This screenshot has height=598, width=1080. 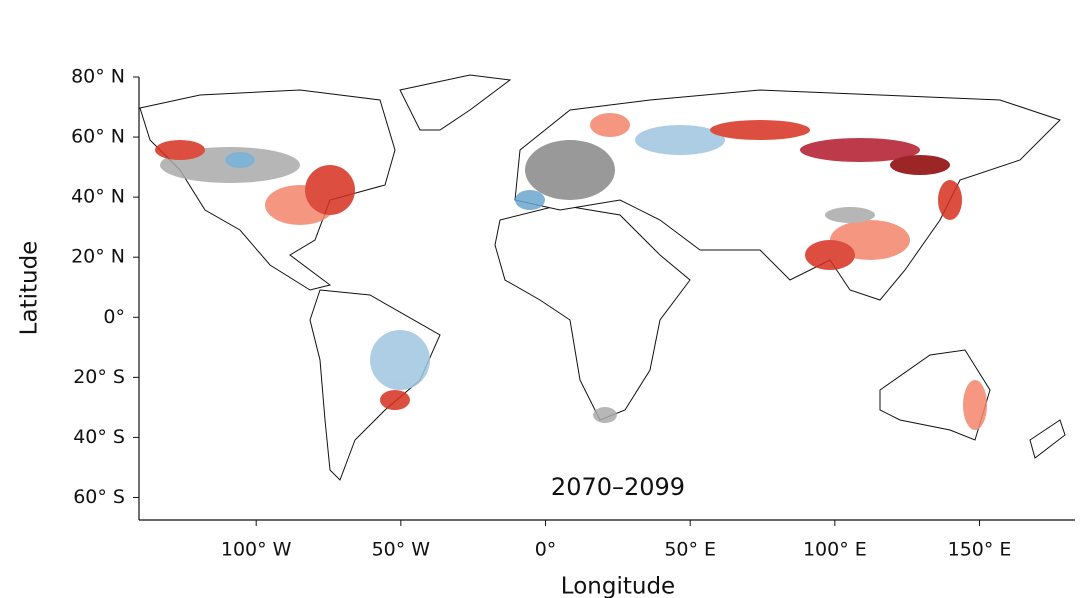 What do you see at coordinates (256, 550) in the screenshot?
I see `x-tick-label: 100° W` at bounding box center [256, 550].